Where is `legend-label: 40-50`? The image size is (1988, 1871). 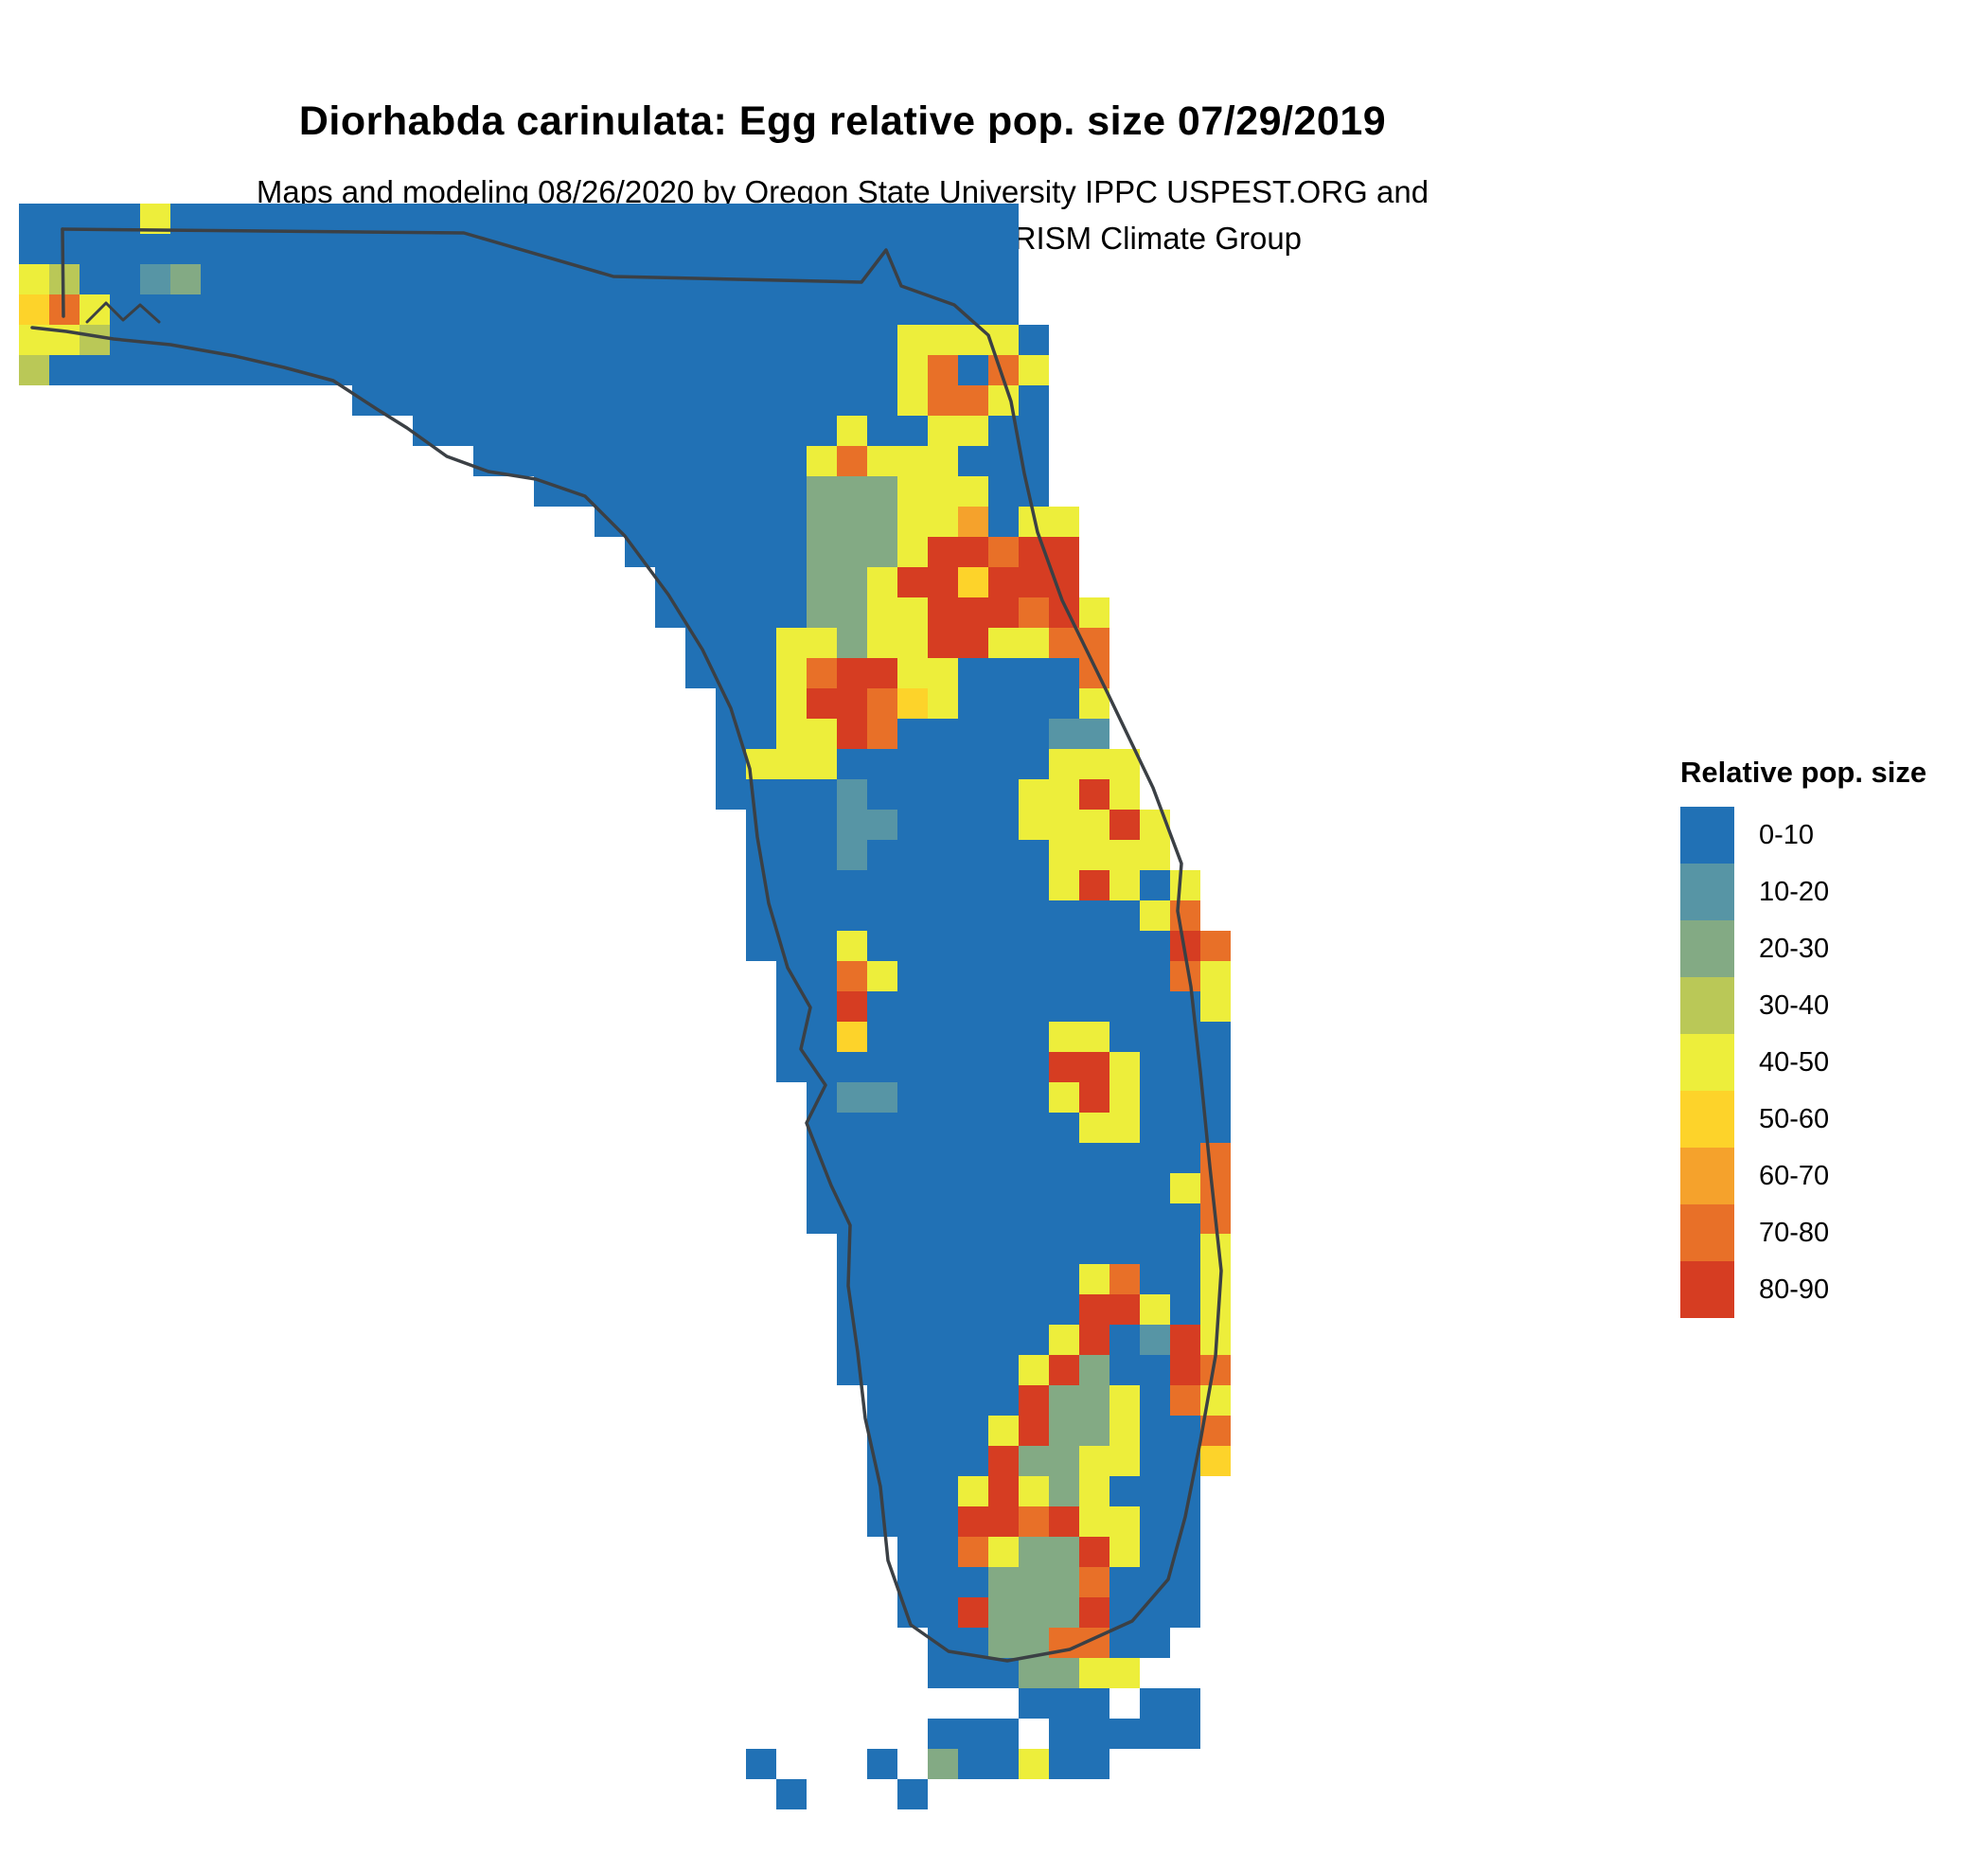
legend-label: 40-50 is located at coordinates (1794, 1062).